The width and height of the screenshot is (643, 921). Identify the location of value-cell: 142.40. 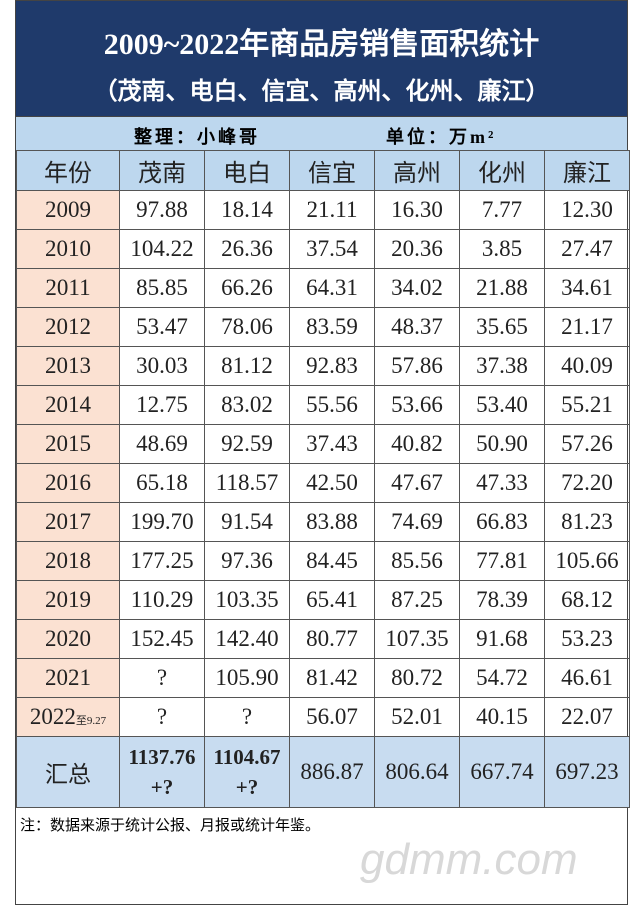
(247, 639).